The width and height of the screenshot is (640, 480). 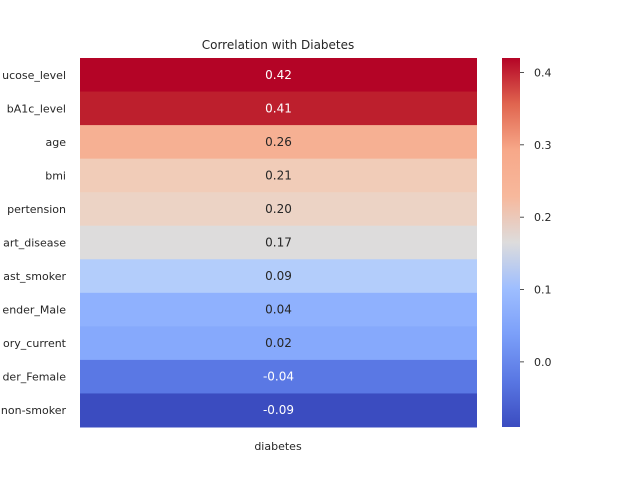 I want to click on cell-value-label: 0.42, so click(x=278, y=75).